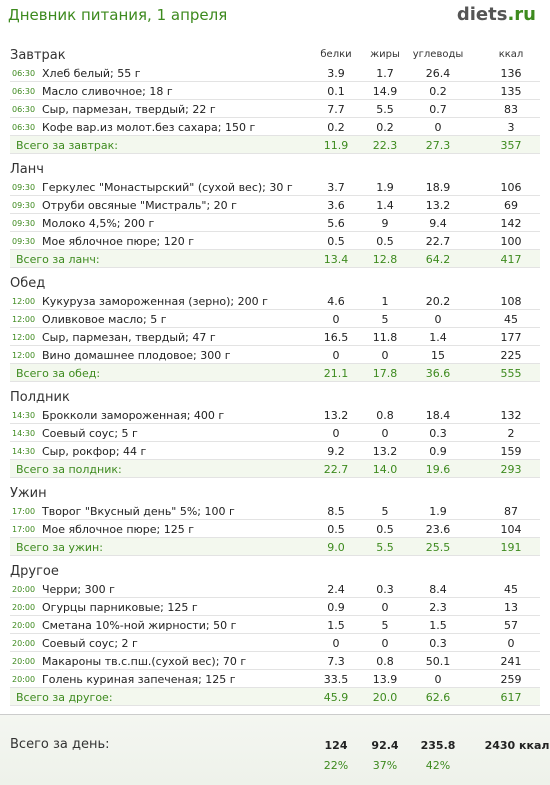  Describe the element at coordinates (336, 301) in the screenshot. I see `nutrient-value: 4.6` at that location.